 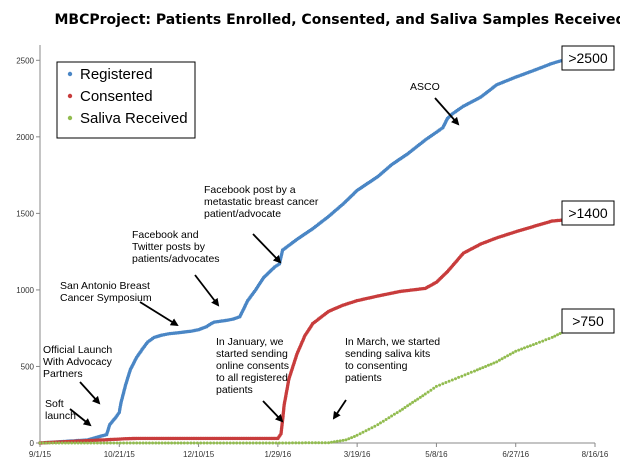 I want to click on annotation-text: In March, we started, so click(x=392, y=342).